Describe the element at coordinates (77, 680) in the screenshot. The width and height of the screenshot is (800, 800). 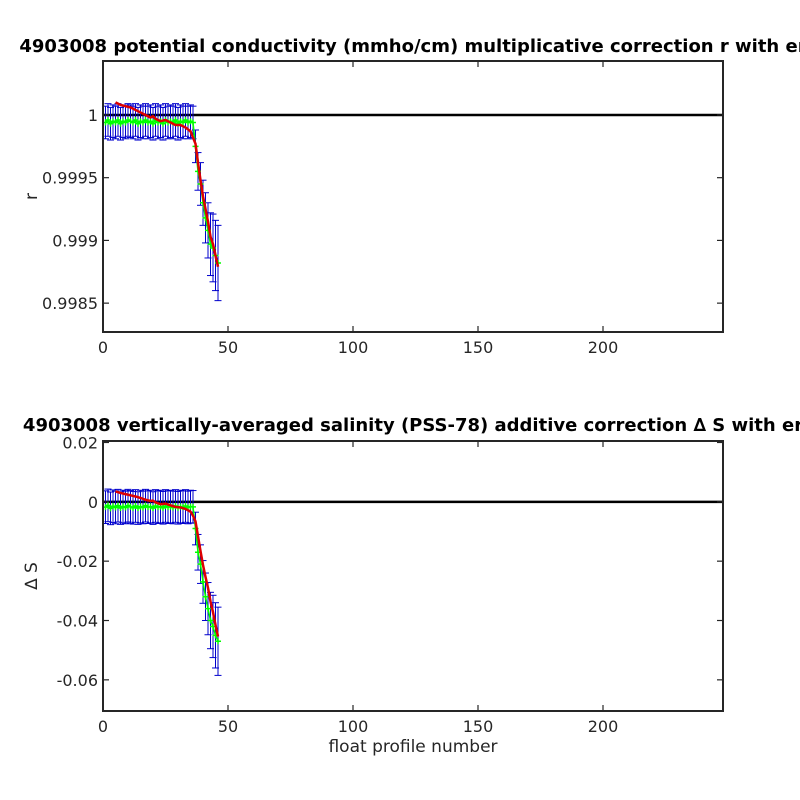
I see `y-tick-label: -0.06` at that location.